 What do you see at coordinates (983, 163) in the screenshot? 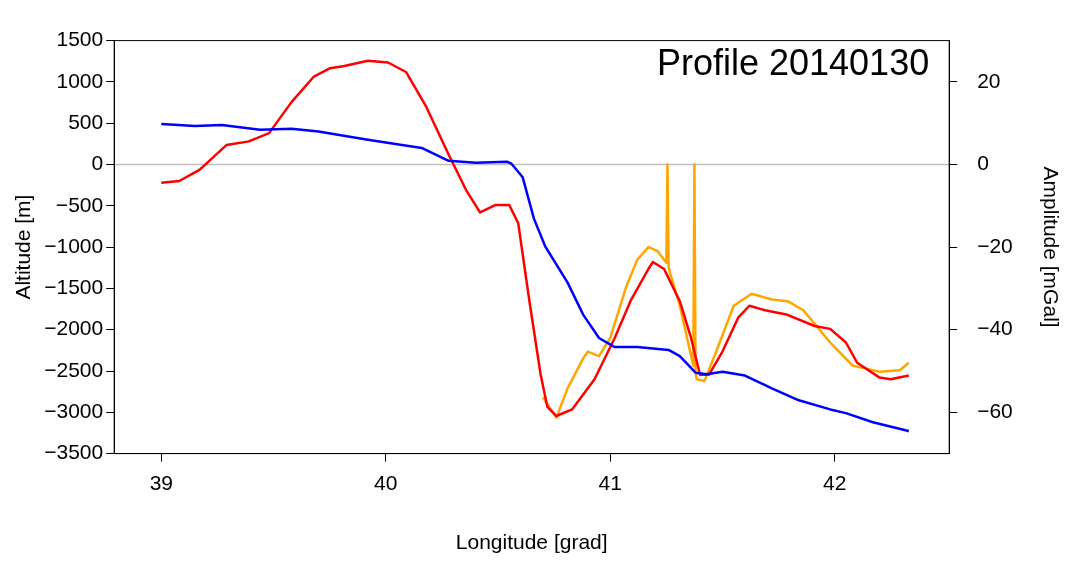
I see `y2-tick-label: 0` at bounding box center [983, 163].